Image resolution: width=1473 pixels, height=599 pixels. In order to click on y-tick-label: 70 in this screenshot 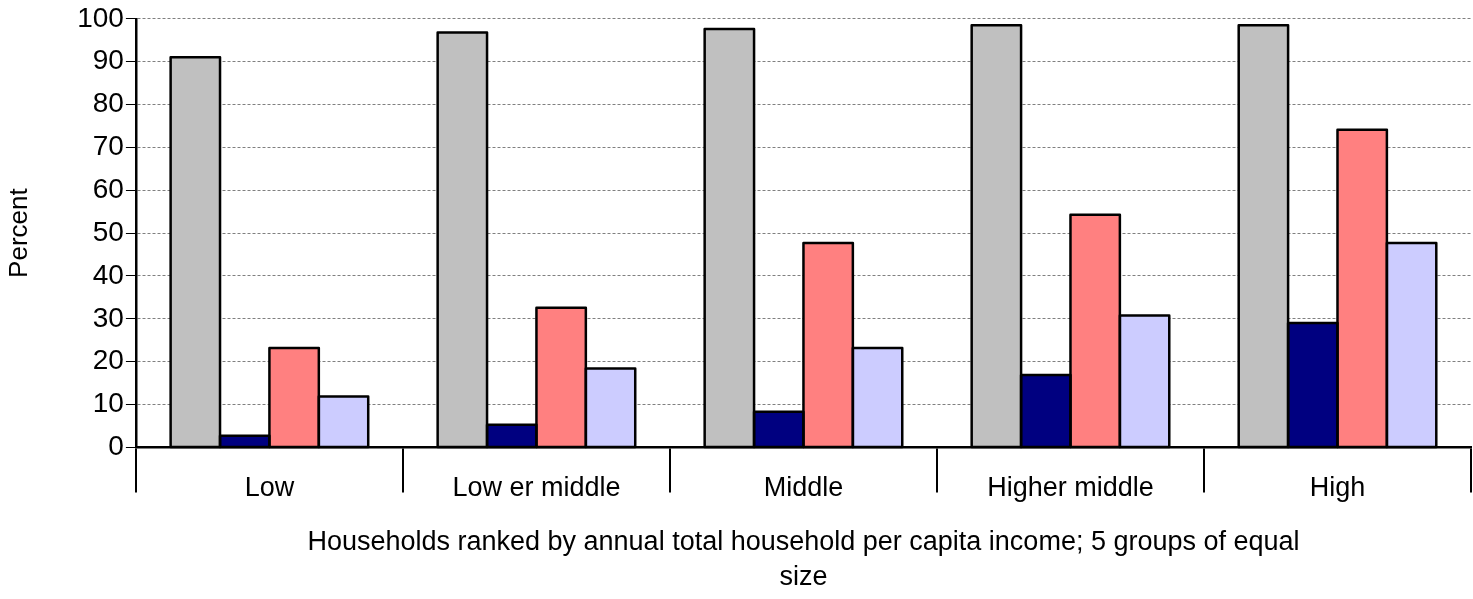, I will do `click(108, 146)`.